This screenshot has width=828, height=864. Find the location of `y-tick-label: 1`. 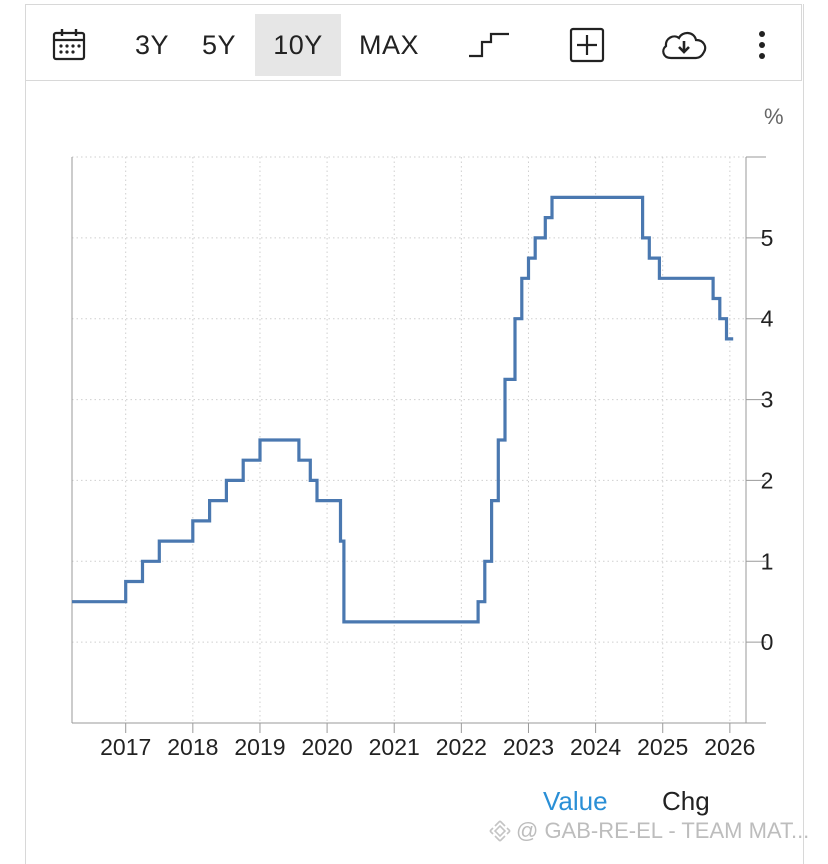

y-tick-label: 1 is located at coordinates (767, 561).